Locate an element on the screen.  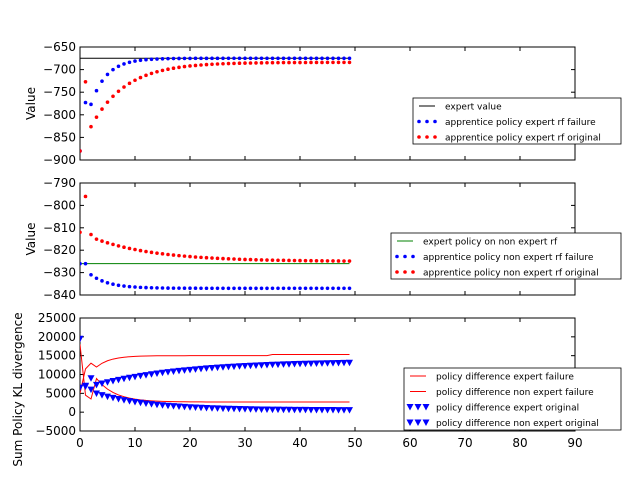
legend-apprentice-policy-expert-rf-original-swatch is located at coordinates (435, 137).